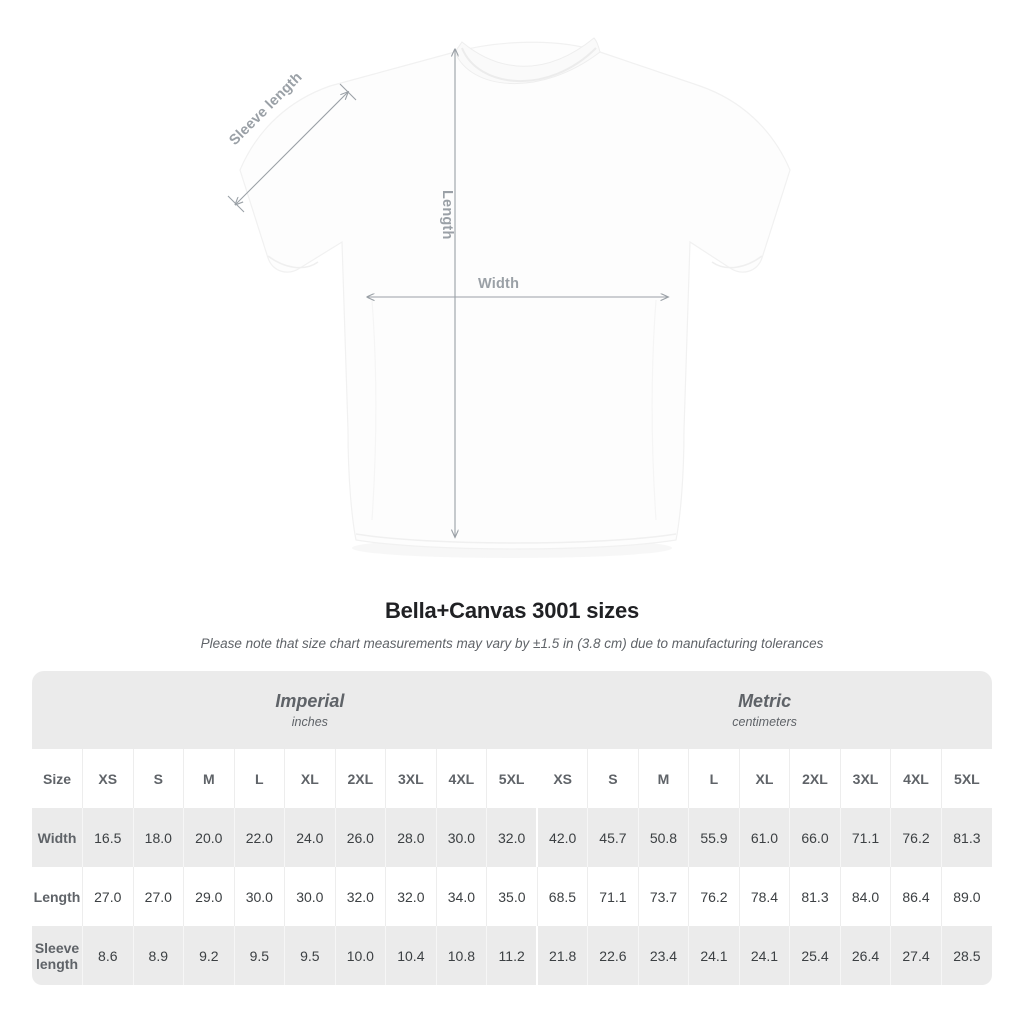 The width and height of the screenshot is (1024, 1024). Describe the element at coordinates (815, 955) in the screenshot. I see `cell-sleeve-length-metric-2xl: 25.4` at that location.